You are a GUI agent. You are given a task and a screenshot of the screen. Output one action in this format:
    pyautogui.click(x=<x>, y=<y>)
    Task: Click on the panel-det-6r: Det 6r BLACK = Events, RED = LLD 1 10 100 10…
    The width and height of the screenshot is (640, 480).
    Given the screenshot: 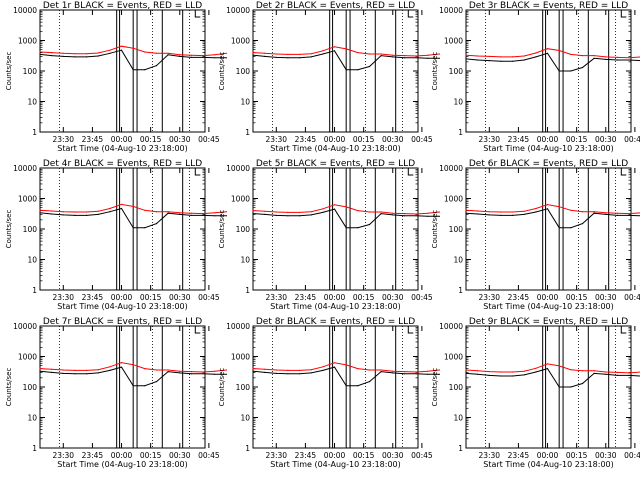 What is the action you would take?
    pyautogui.click(x=535, y=235)
    